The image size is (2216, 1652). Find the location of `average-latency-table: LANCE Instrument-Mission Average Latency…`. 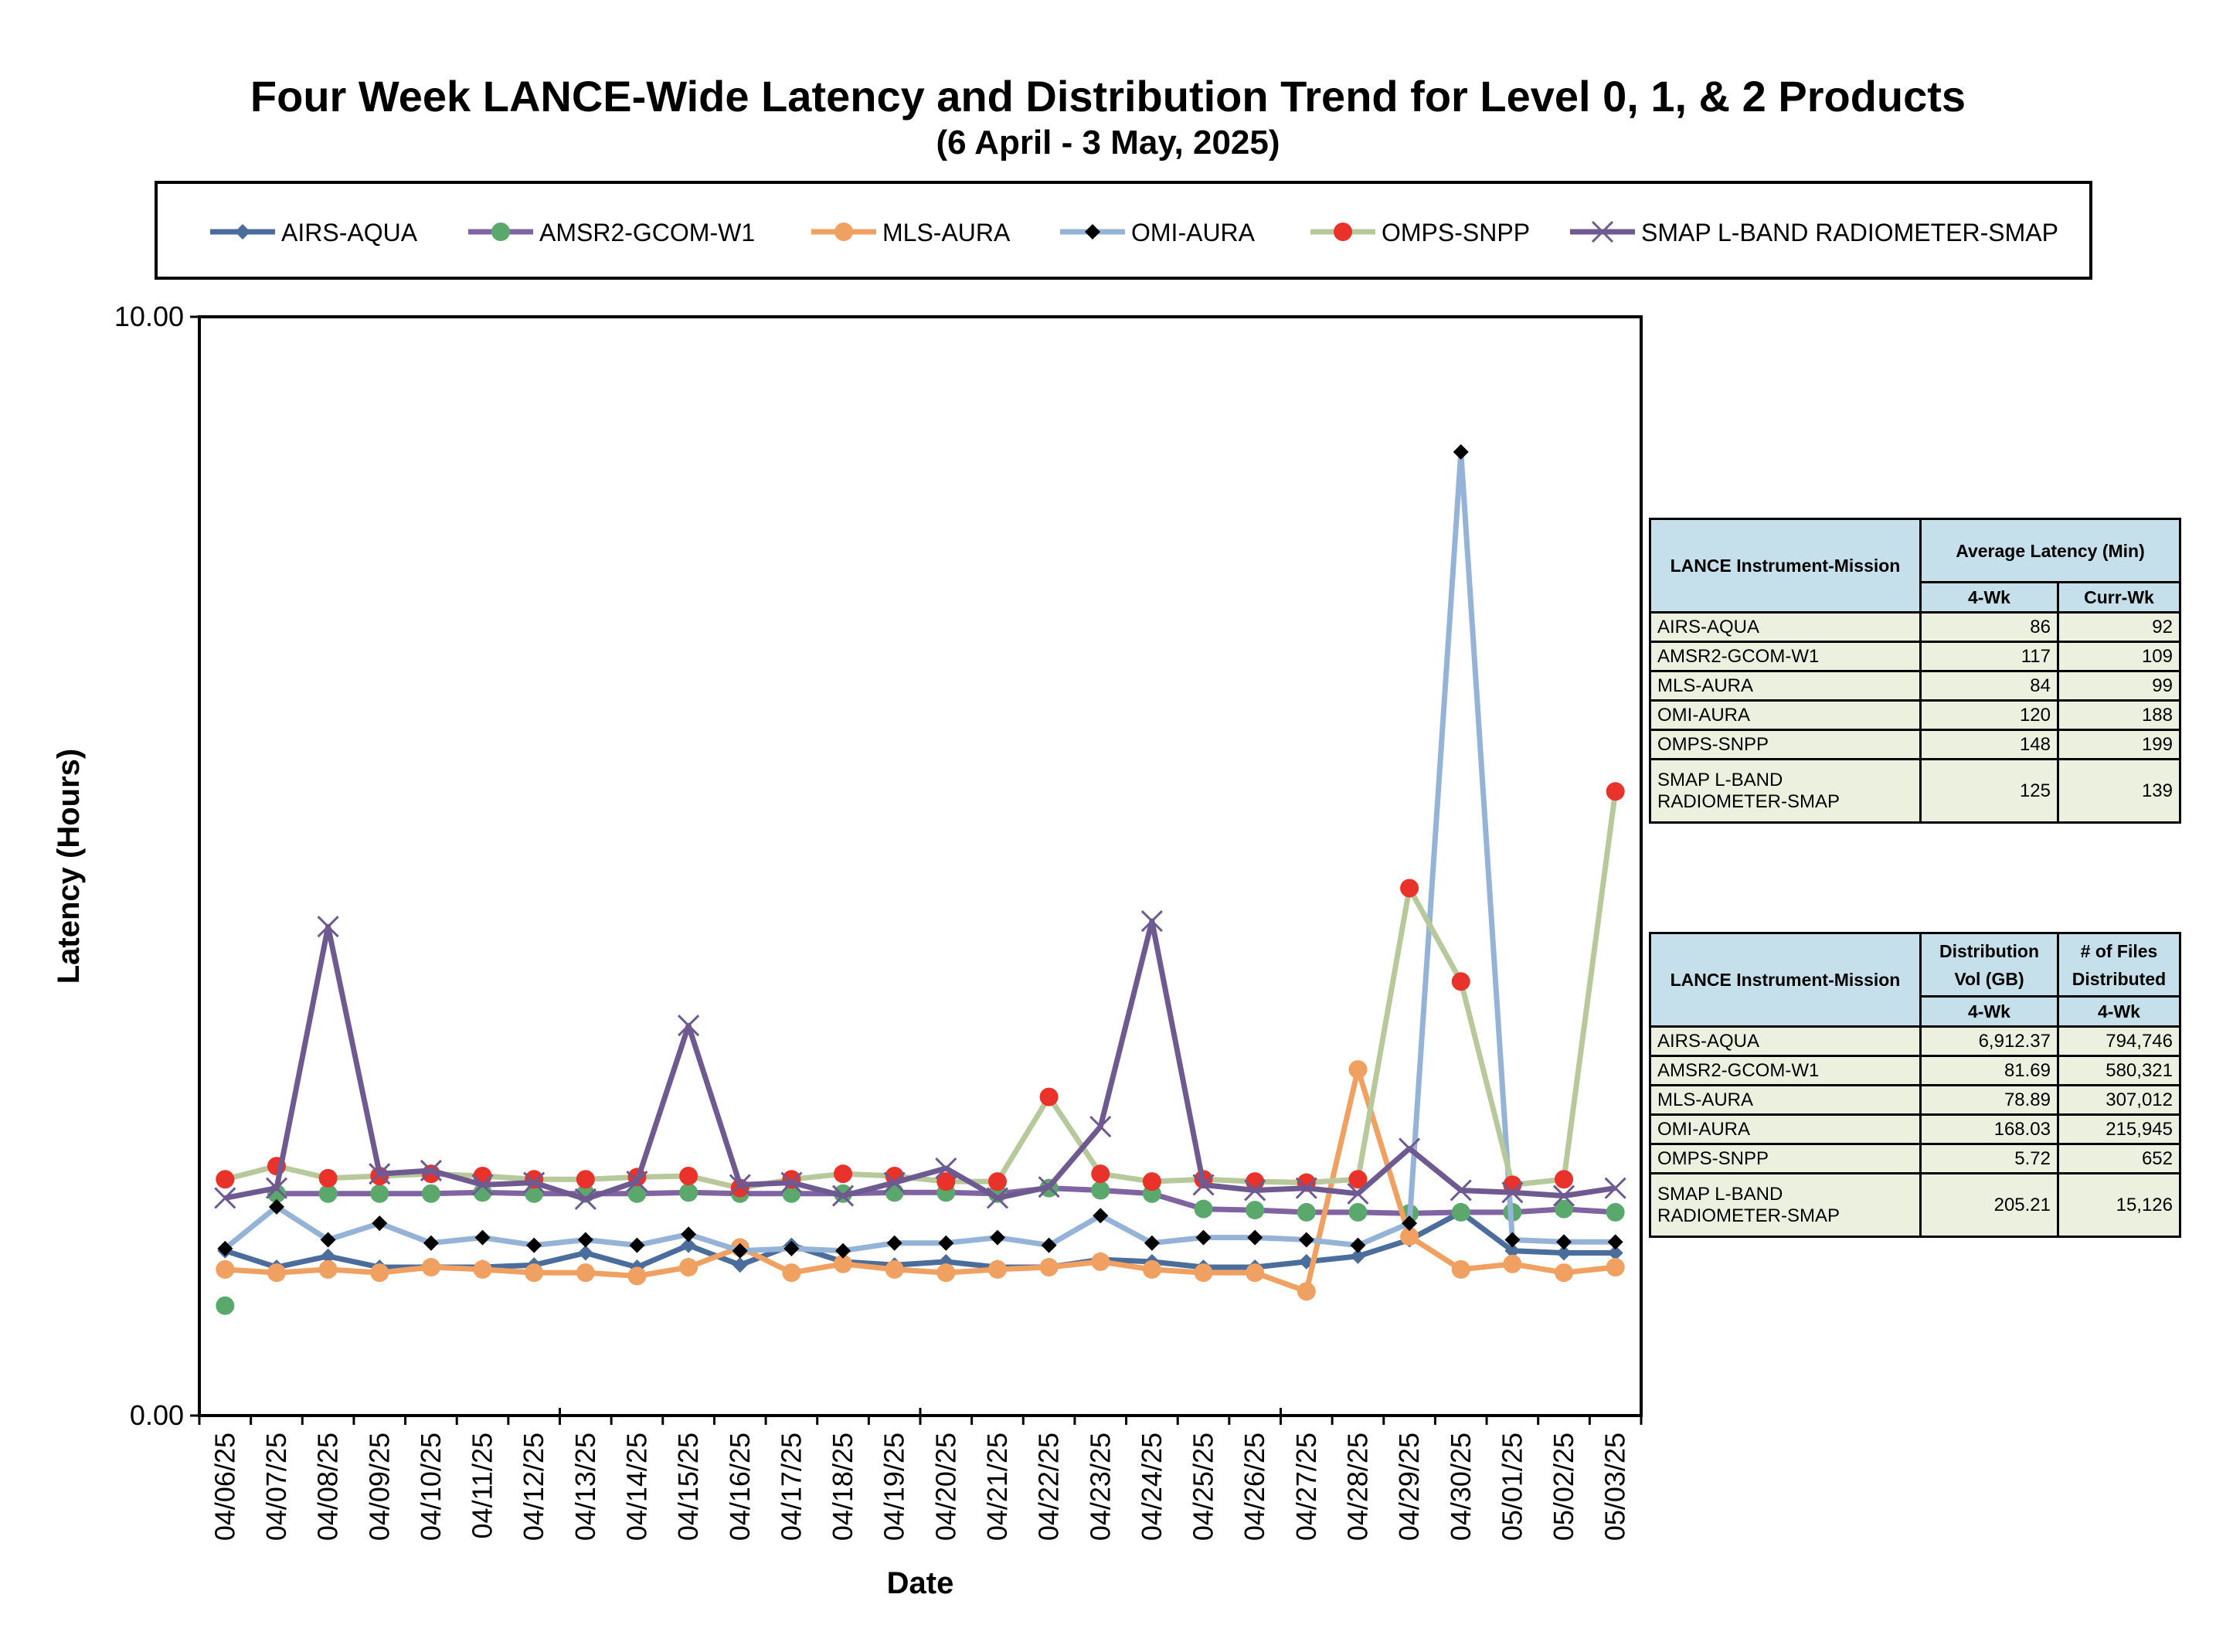

average-latency-table: LANCE Instrument-Mission Average Latency… is located at coordinates (1915, 671).